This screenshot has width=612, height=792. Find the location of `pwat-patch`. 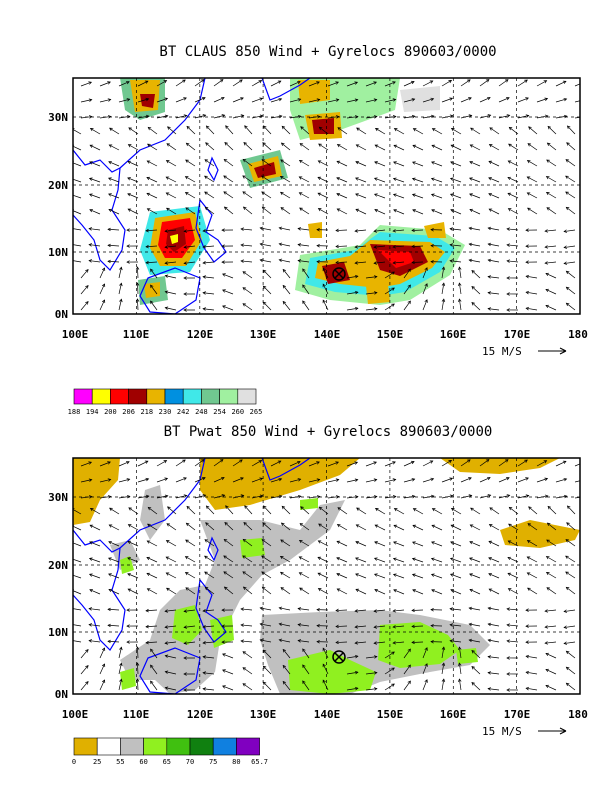

pwat-patch is located at coordinates (309, 504).